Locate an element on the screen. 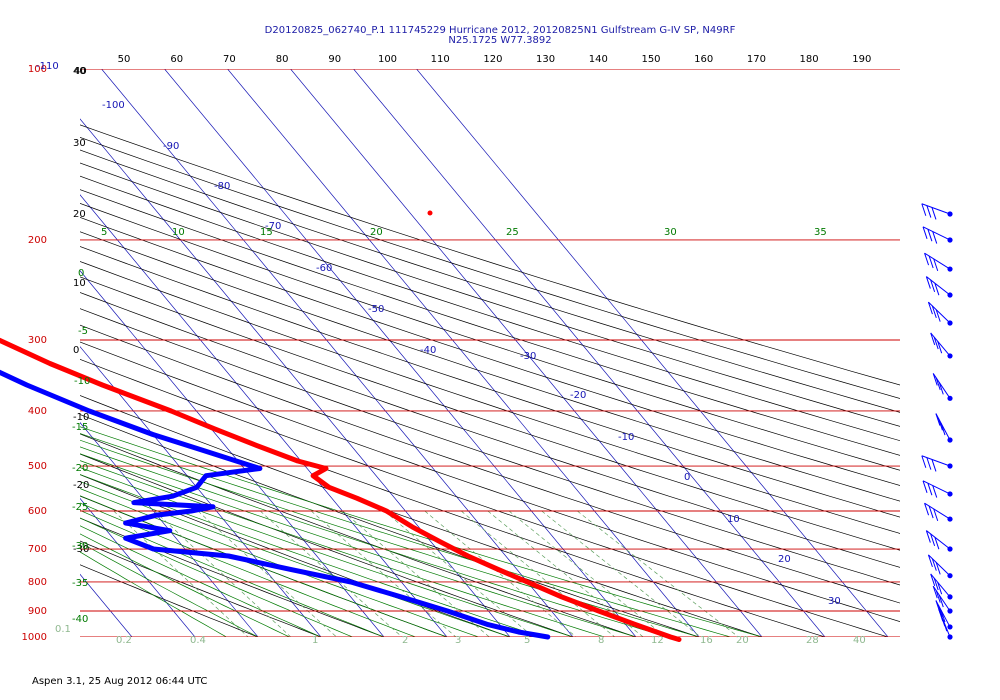 The image size is (1000, 700). pressure-label: 300 is located at coordinates (37, 340).